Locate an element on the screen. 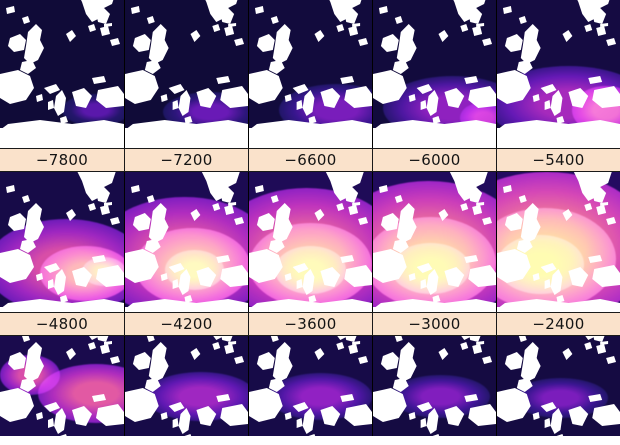 The height and width of the screenshot is (445, 620). panel-year-label: −6600 is located at coordinates (310, 160).